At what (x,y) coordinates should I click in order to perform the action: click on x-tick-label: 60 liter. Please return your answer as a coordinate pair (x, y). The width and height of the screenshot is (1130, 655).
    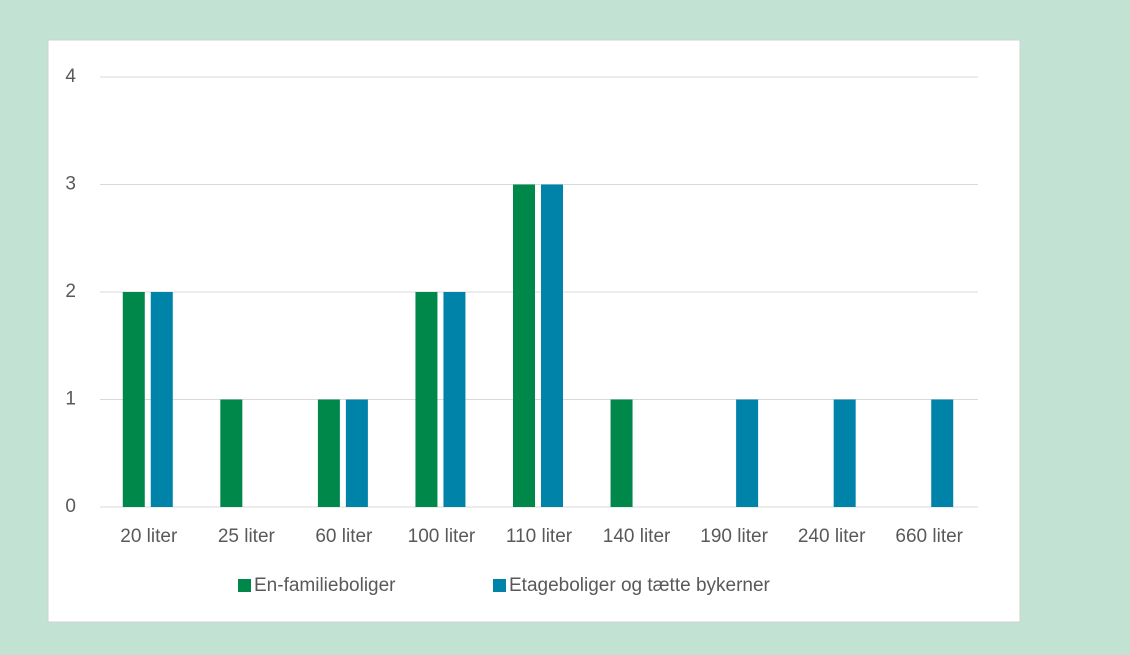
    Looking at the image, I should click on (344, 536).